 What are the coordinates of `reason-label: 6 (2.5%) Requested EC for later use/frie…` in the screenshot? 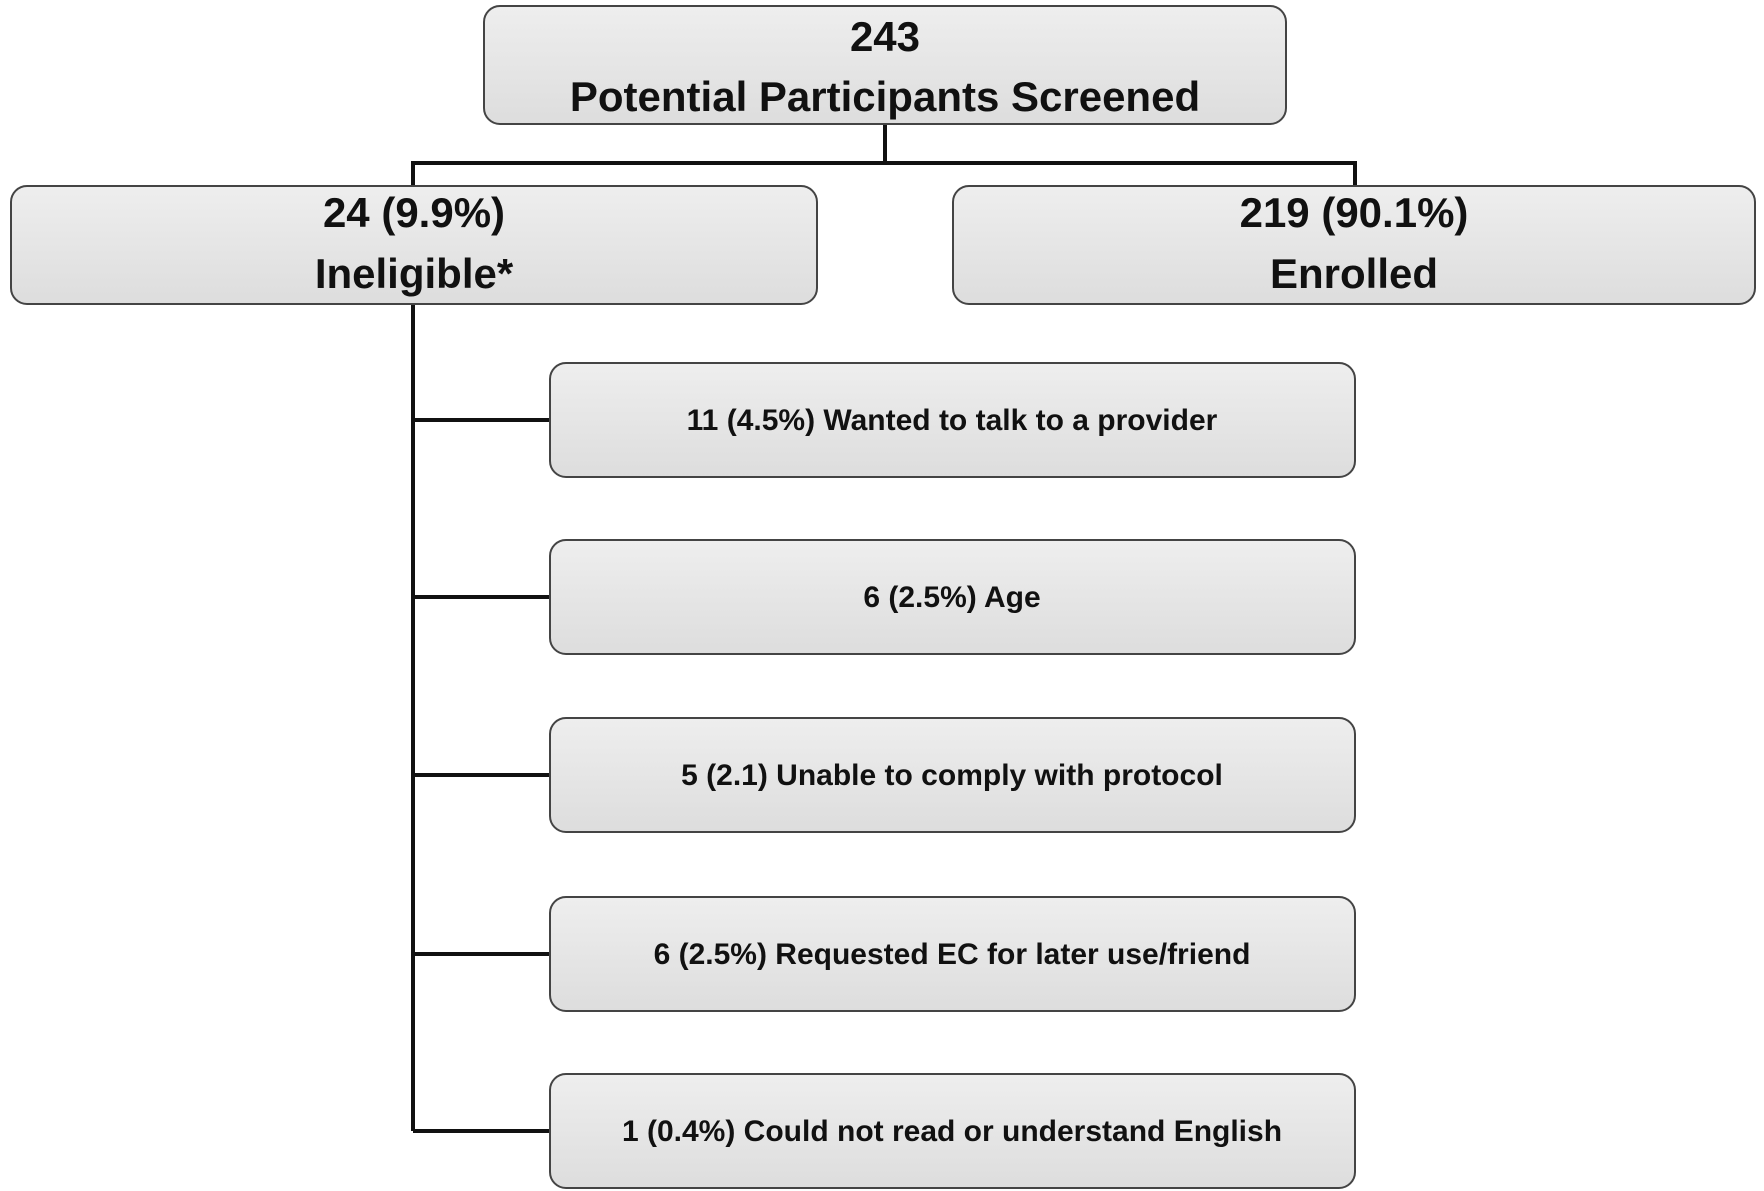 It's located at (952, 954).